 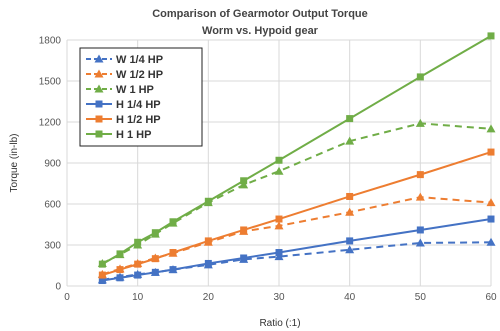 What do you see at coordinates (52, 205) in the screenshot?
I see `y-tick-label: 600` at bounding box center [52, 205].